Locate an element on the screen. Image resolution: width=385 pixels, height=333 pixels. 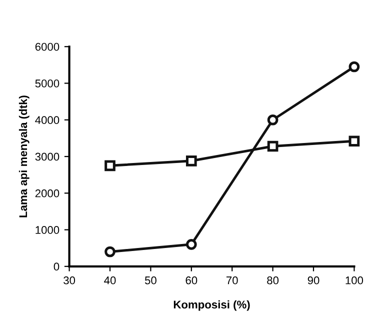
x-tick-label: 70 is located at coordinates (232, 280).